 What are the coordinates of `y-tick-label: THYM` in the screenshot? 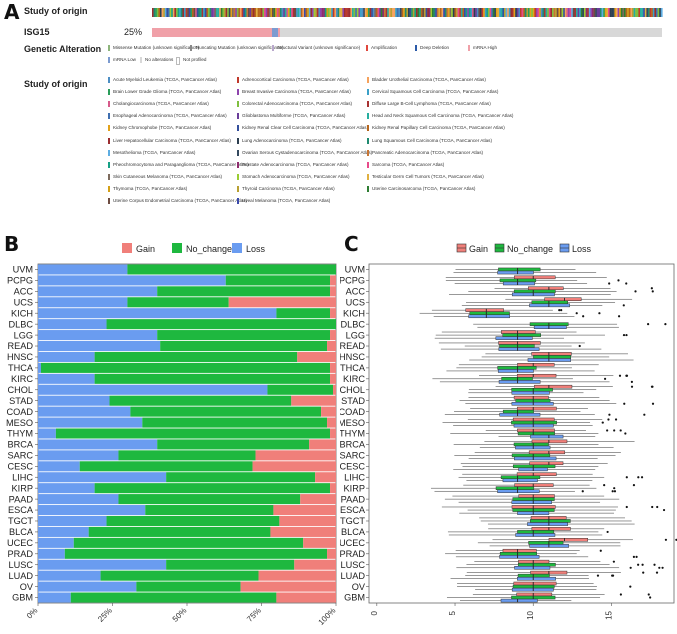 It's located at (20, 434).